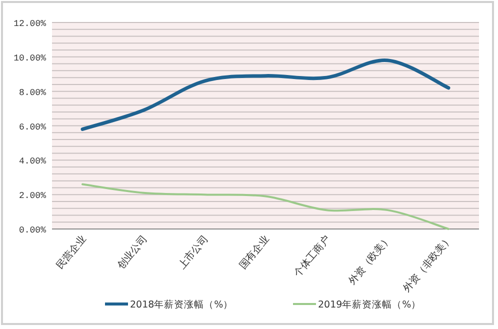 The width and height of the screenshot is (498, 329). Describe the element at coordinates (312, 256) in the screenshot. I see `x-tick-label: 个体工商户` at that location.